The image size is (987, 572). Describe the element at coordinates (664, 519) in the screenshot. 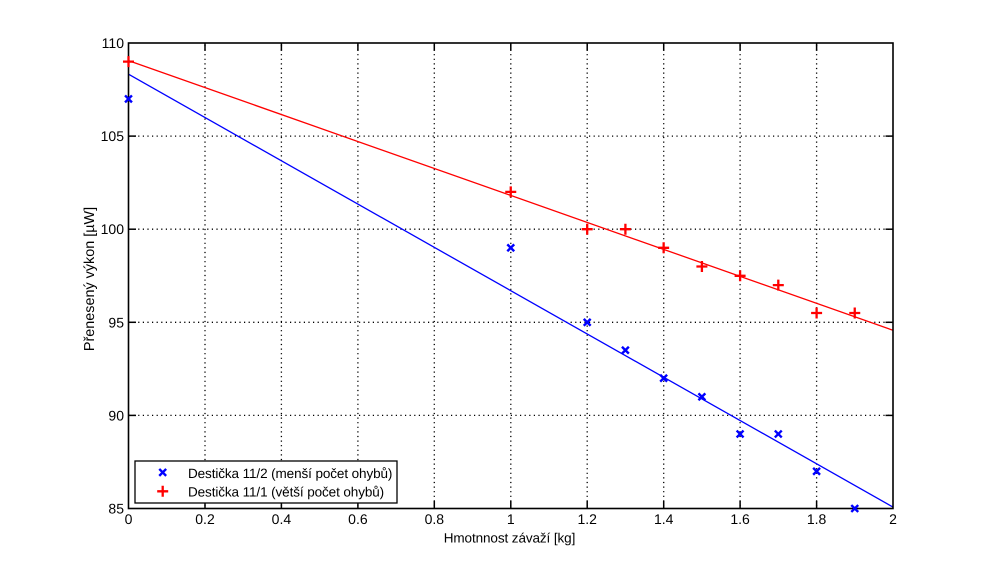

I see `svg-text: 1.4` at that location.